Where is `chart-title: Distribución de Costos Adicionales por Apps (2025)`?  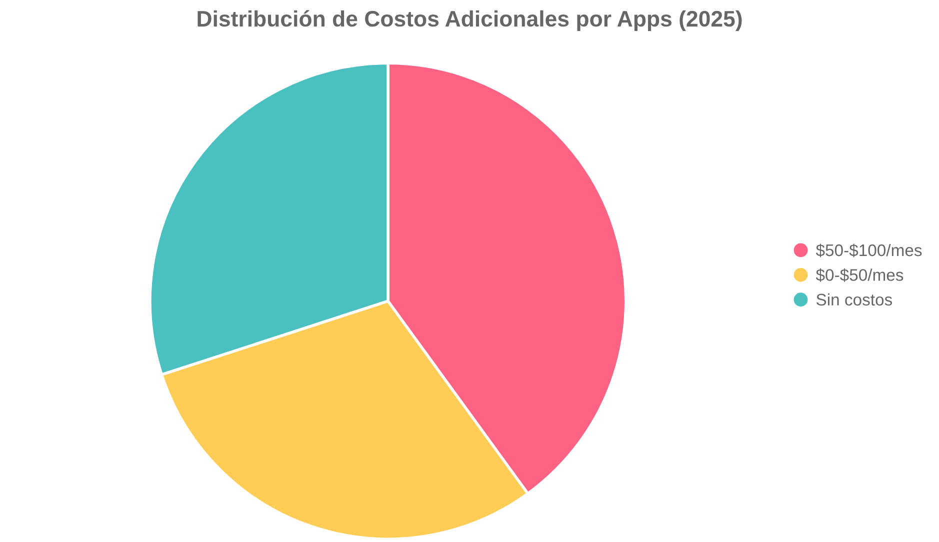
chart-title: Distribución de Costos Adicionales por Apps (2025) is located at coordinates (470, 21).